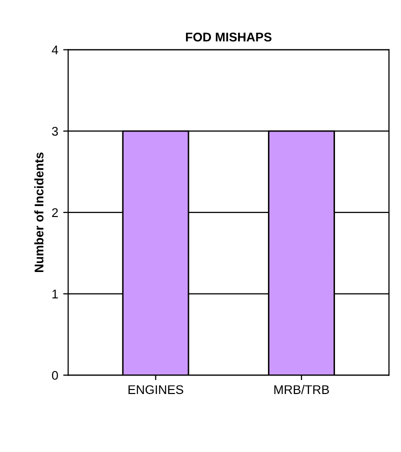  Describe the element at coordinates (156, 389) in the screenshot. I see `x-tick-label: ENGINES` at that location.